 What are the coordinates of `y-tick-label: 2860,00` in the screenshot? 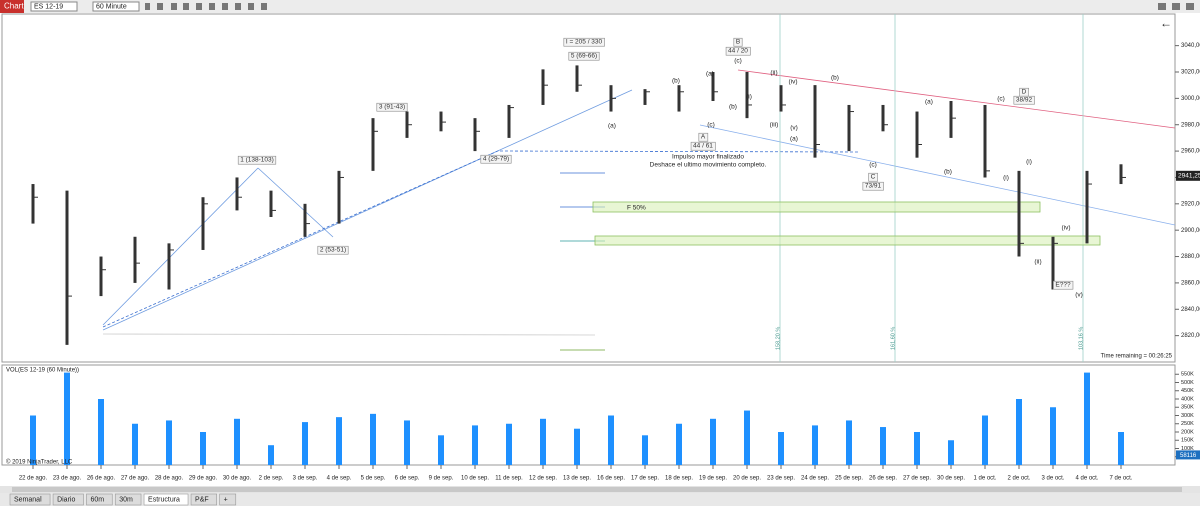 It's located at (1190, 283).